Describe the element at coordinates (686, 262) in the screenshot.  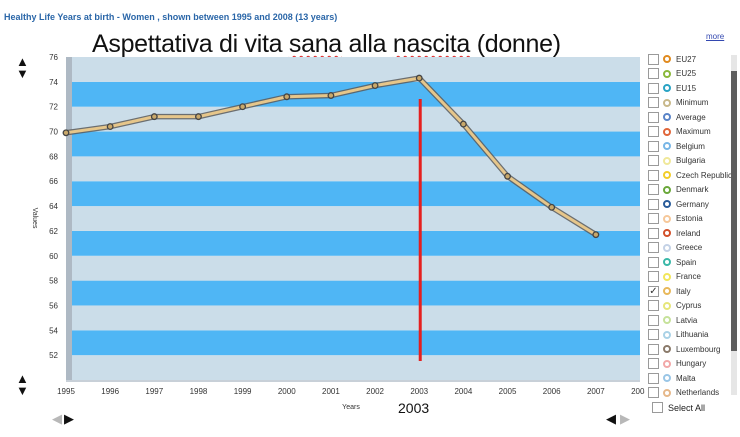
I see `legend-label: Spain` at that location.